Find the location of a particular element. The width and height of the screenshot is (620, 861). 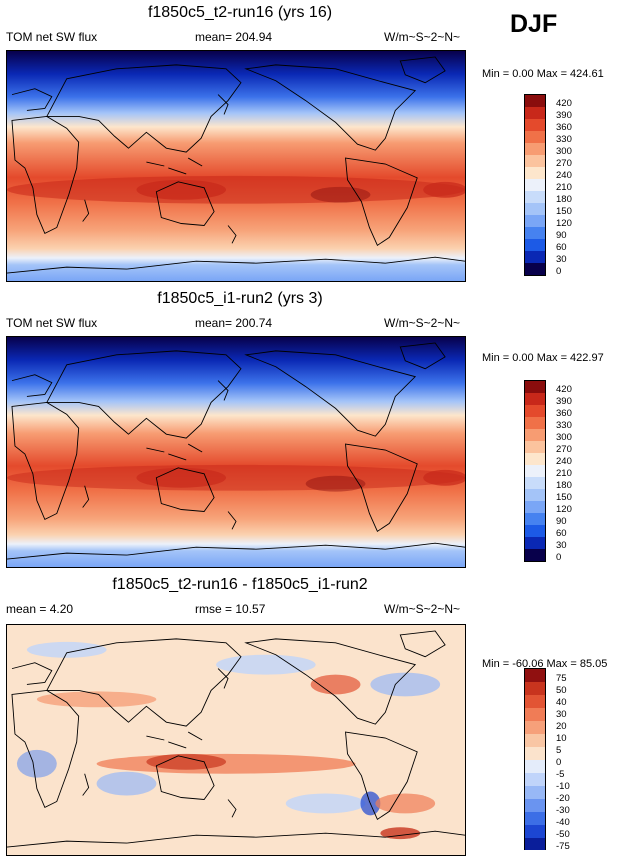

panel2-coast-antarctica is located at coordinates (236, 551).